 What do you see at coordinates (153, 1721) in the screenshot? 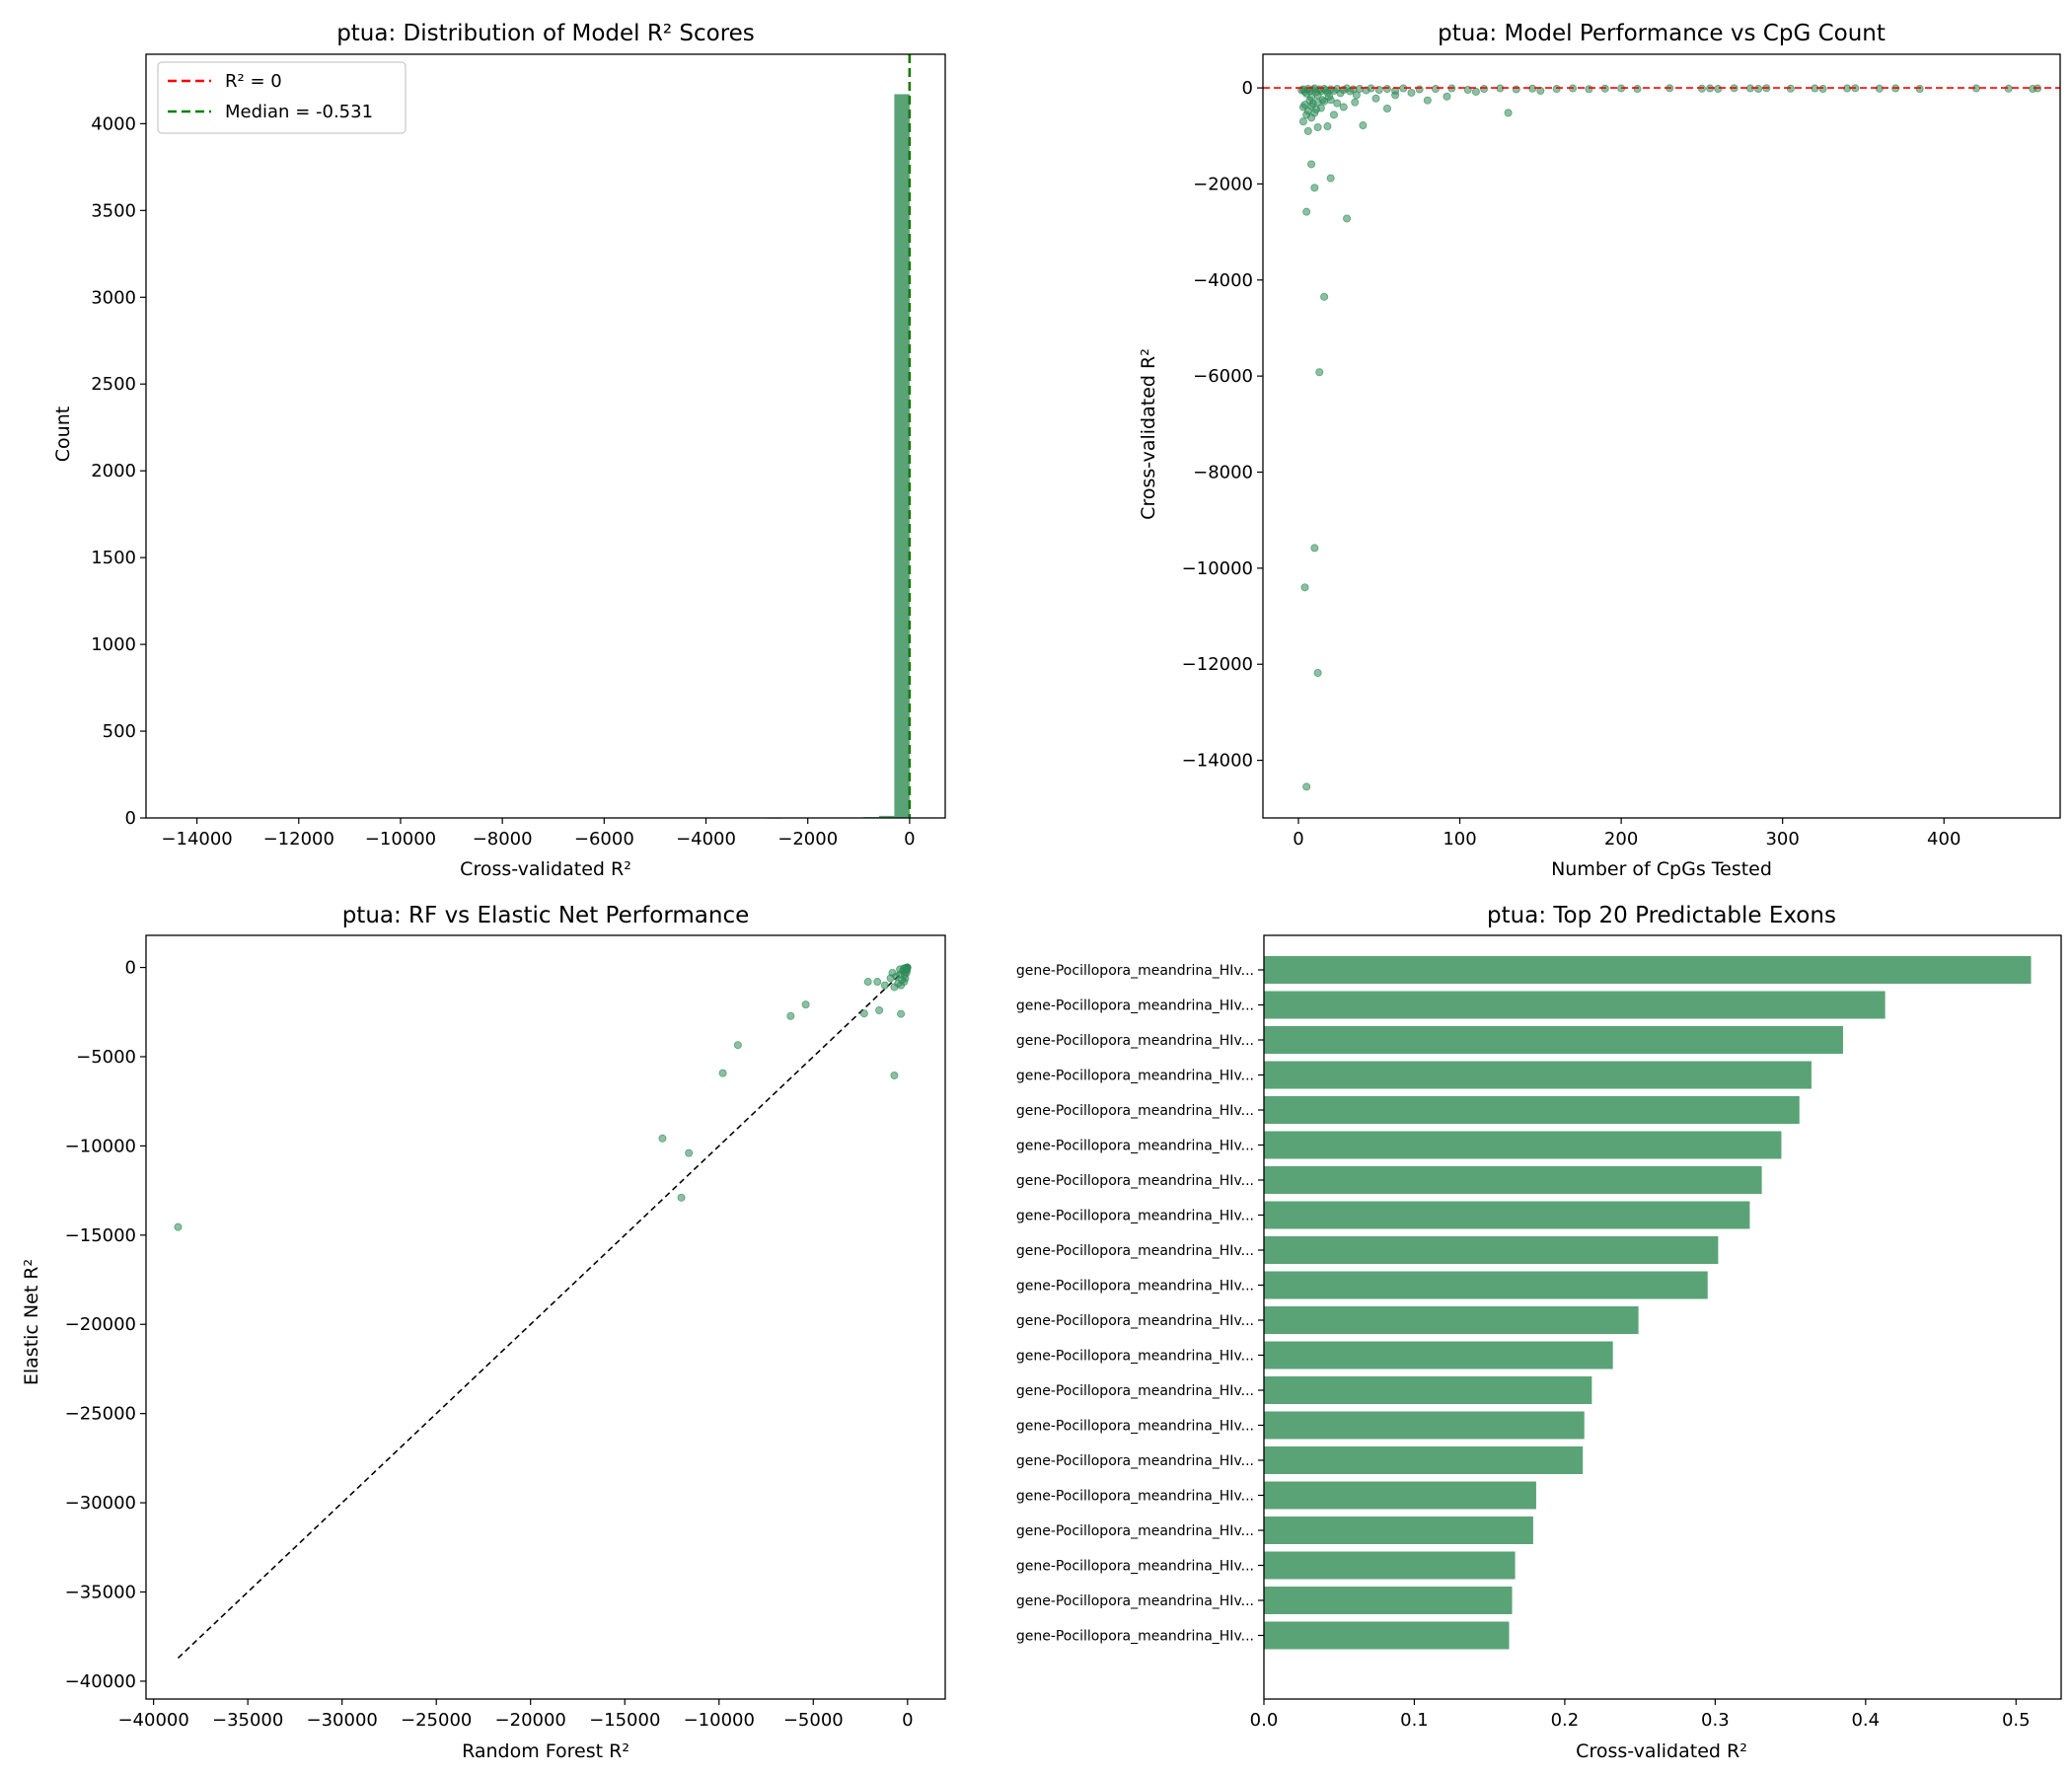
I see `rfen-xtick-label: −40000` at bounding box center [153, 1721].